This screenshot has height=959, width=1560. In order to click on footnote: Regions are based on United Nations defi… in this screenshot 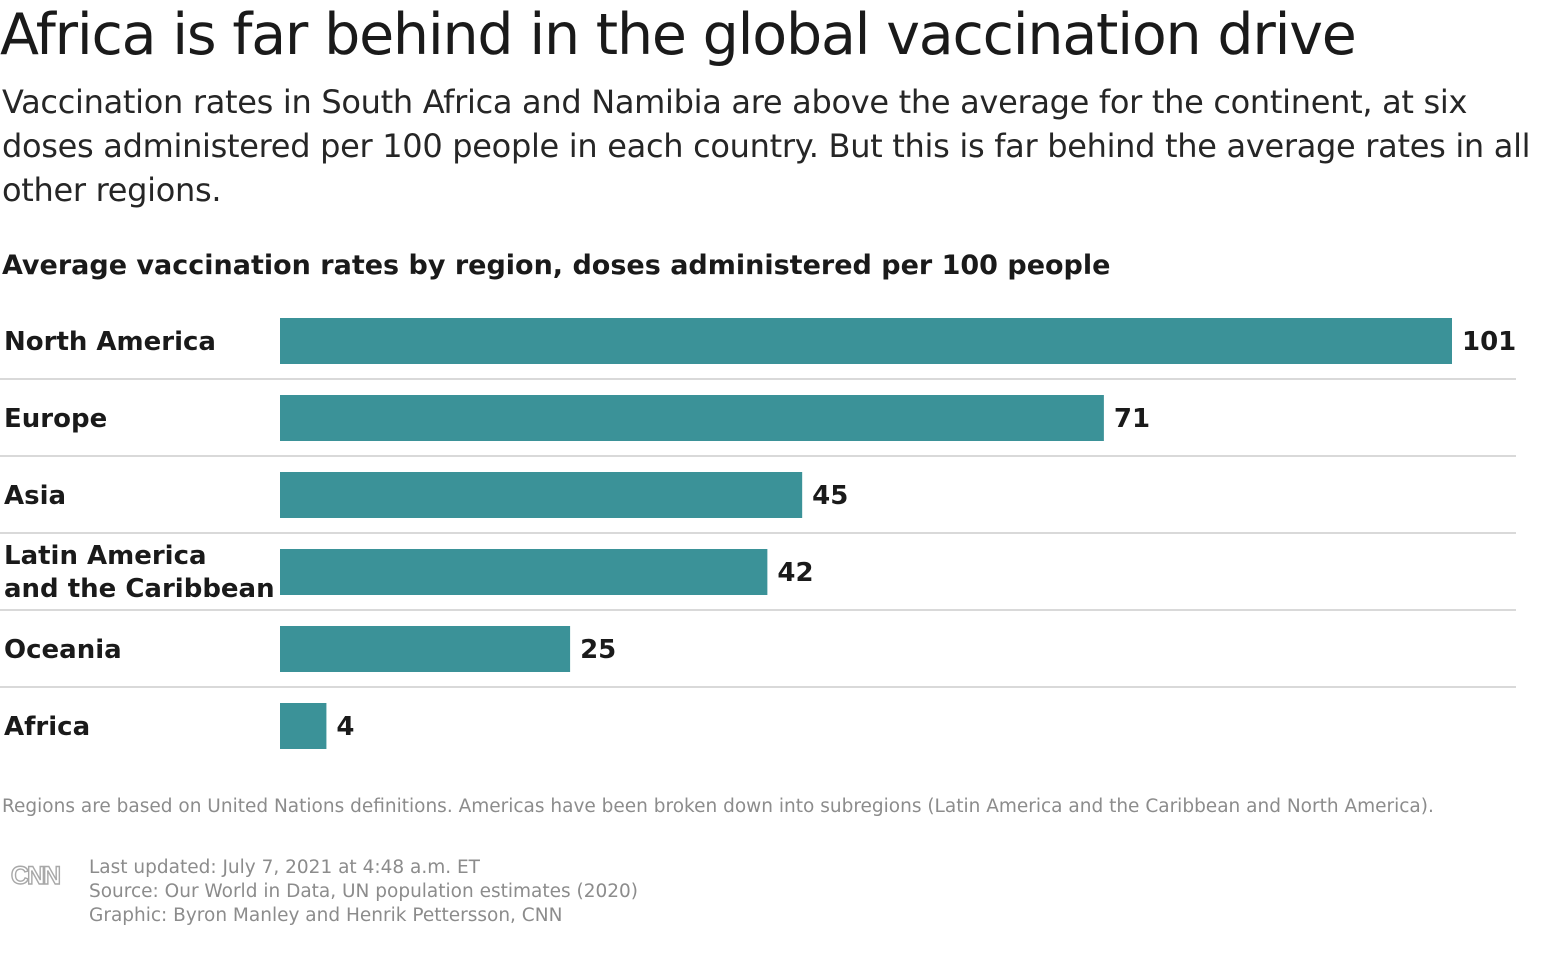, I will do `click(718, 806)`.